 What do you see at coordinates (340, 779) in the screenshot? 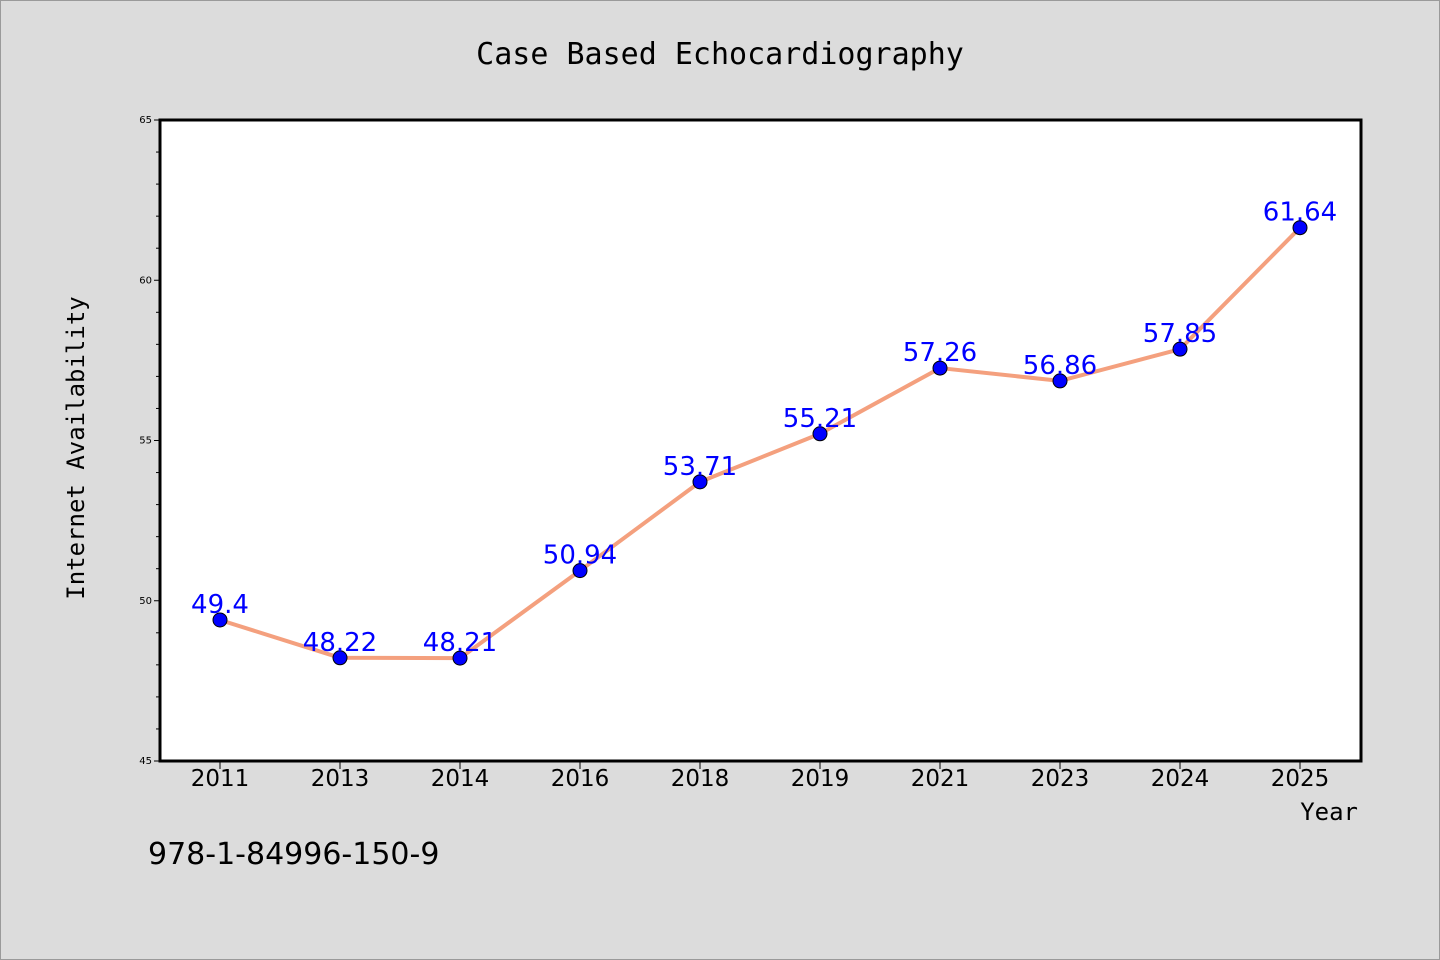
I see `x-tick-label: 2013` at bounding box center [340, 779].